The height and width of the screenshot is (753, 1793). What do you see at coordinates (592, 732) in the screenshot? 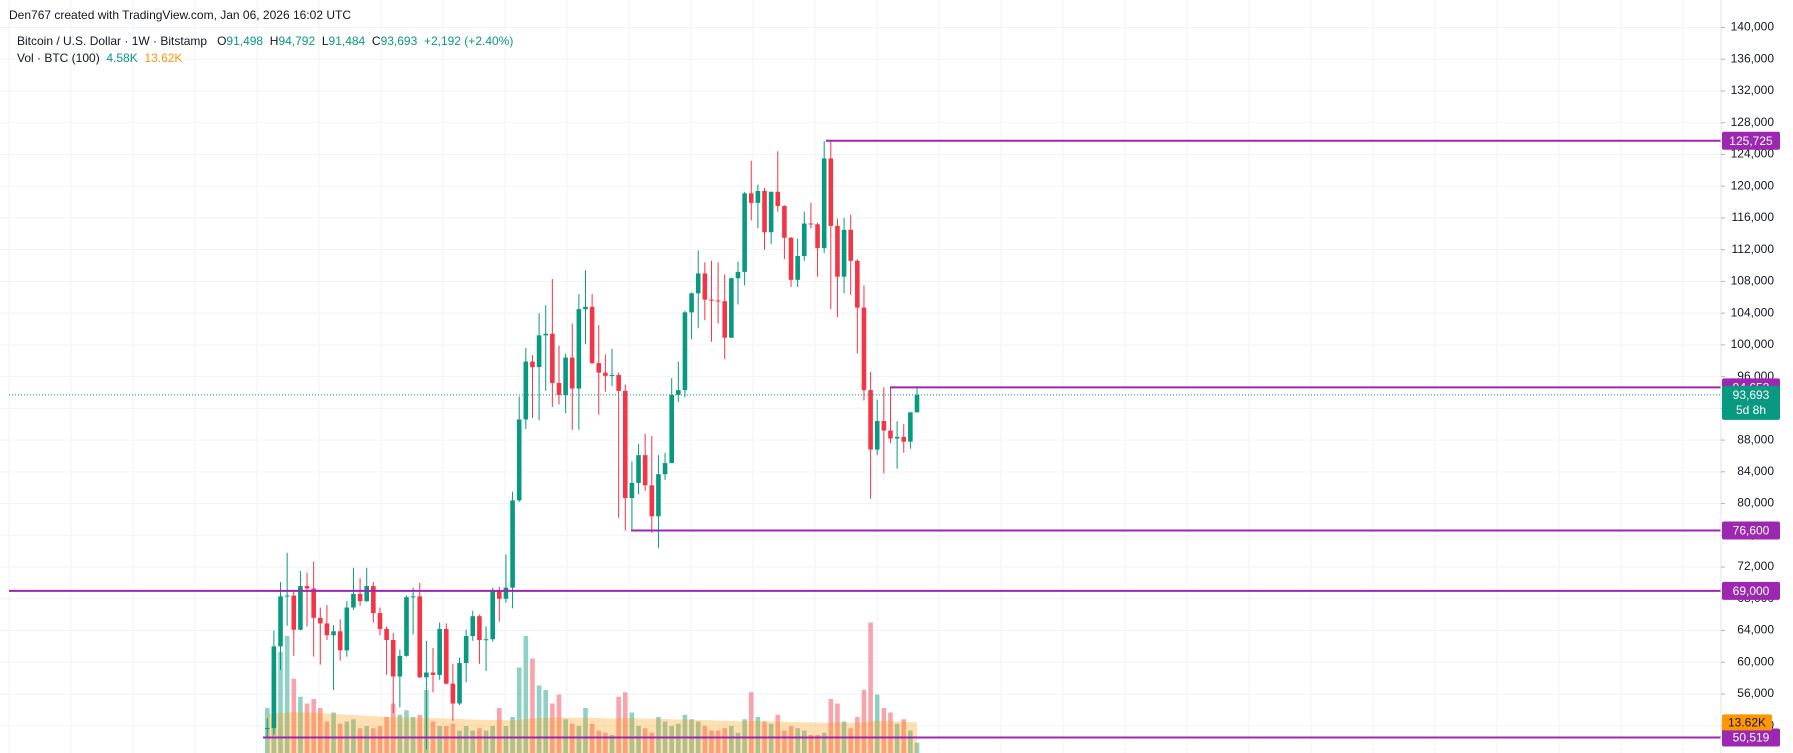
I see `volume-ma-area` at bounding box center [592, 732].